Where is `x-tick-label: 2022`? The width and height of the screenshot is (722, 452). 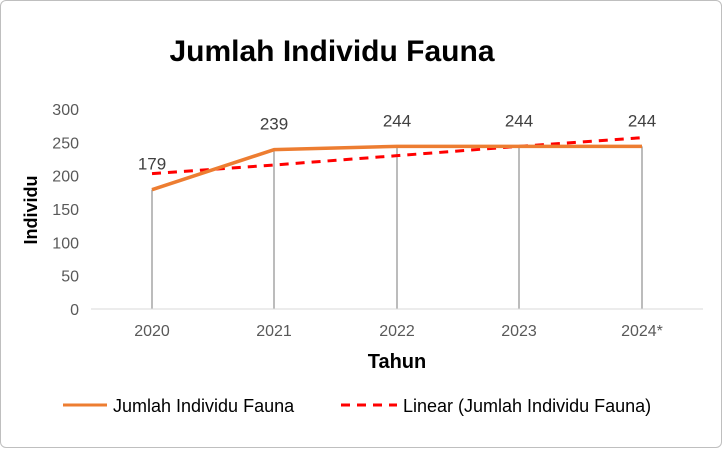
x-tick-label: 2022 is located at coordinates (397, 331).